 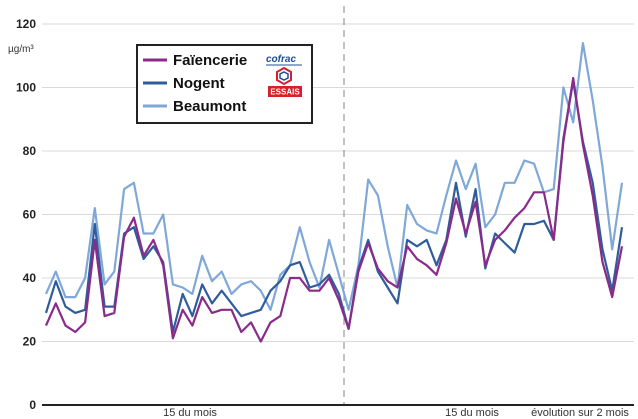 I want to click on y-tick-label: 100, so click(x=26, y=88).